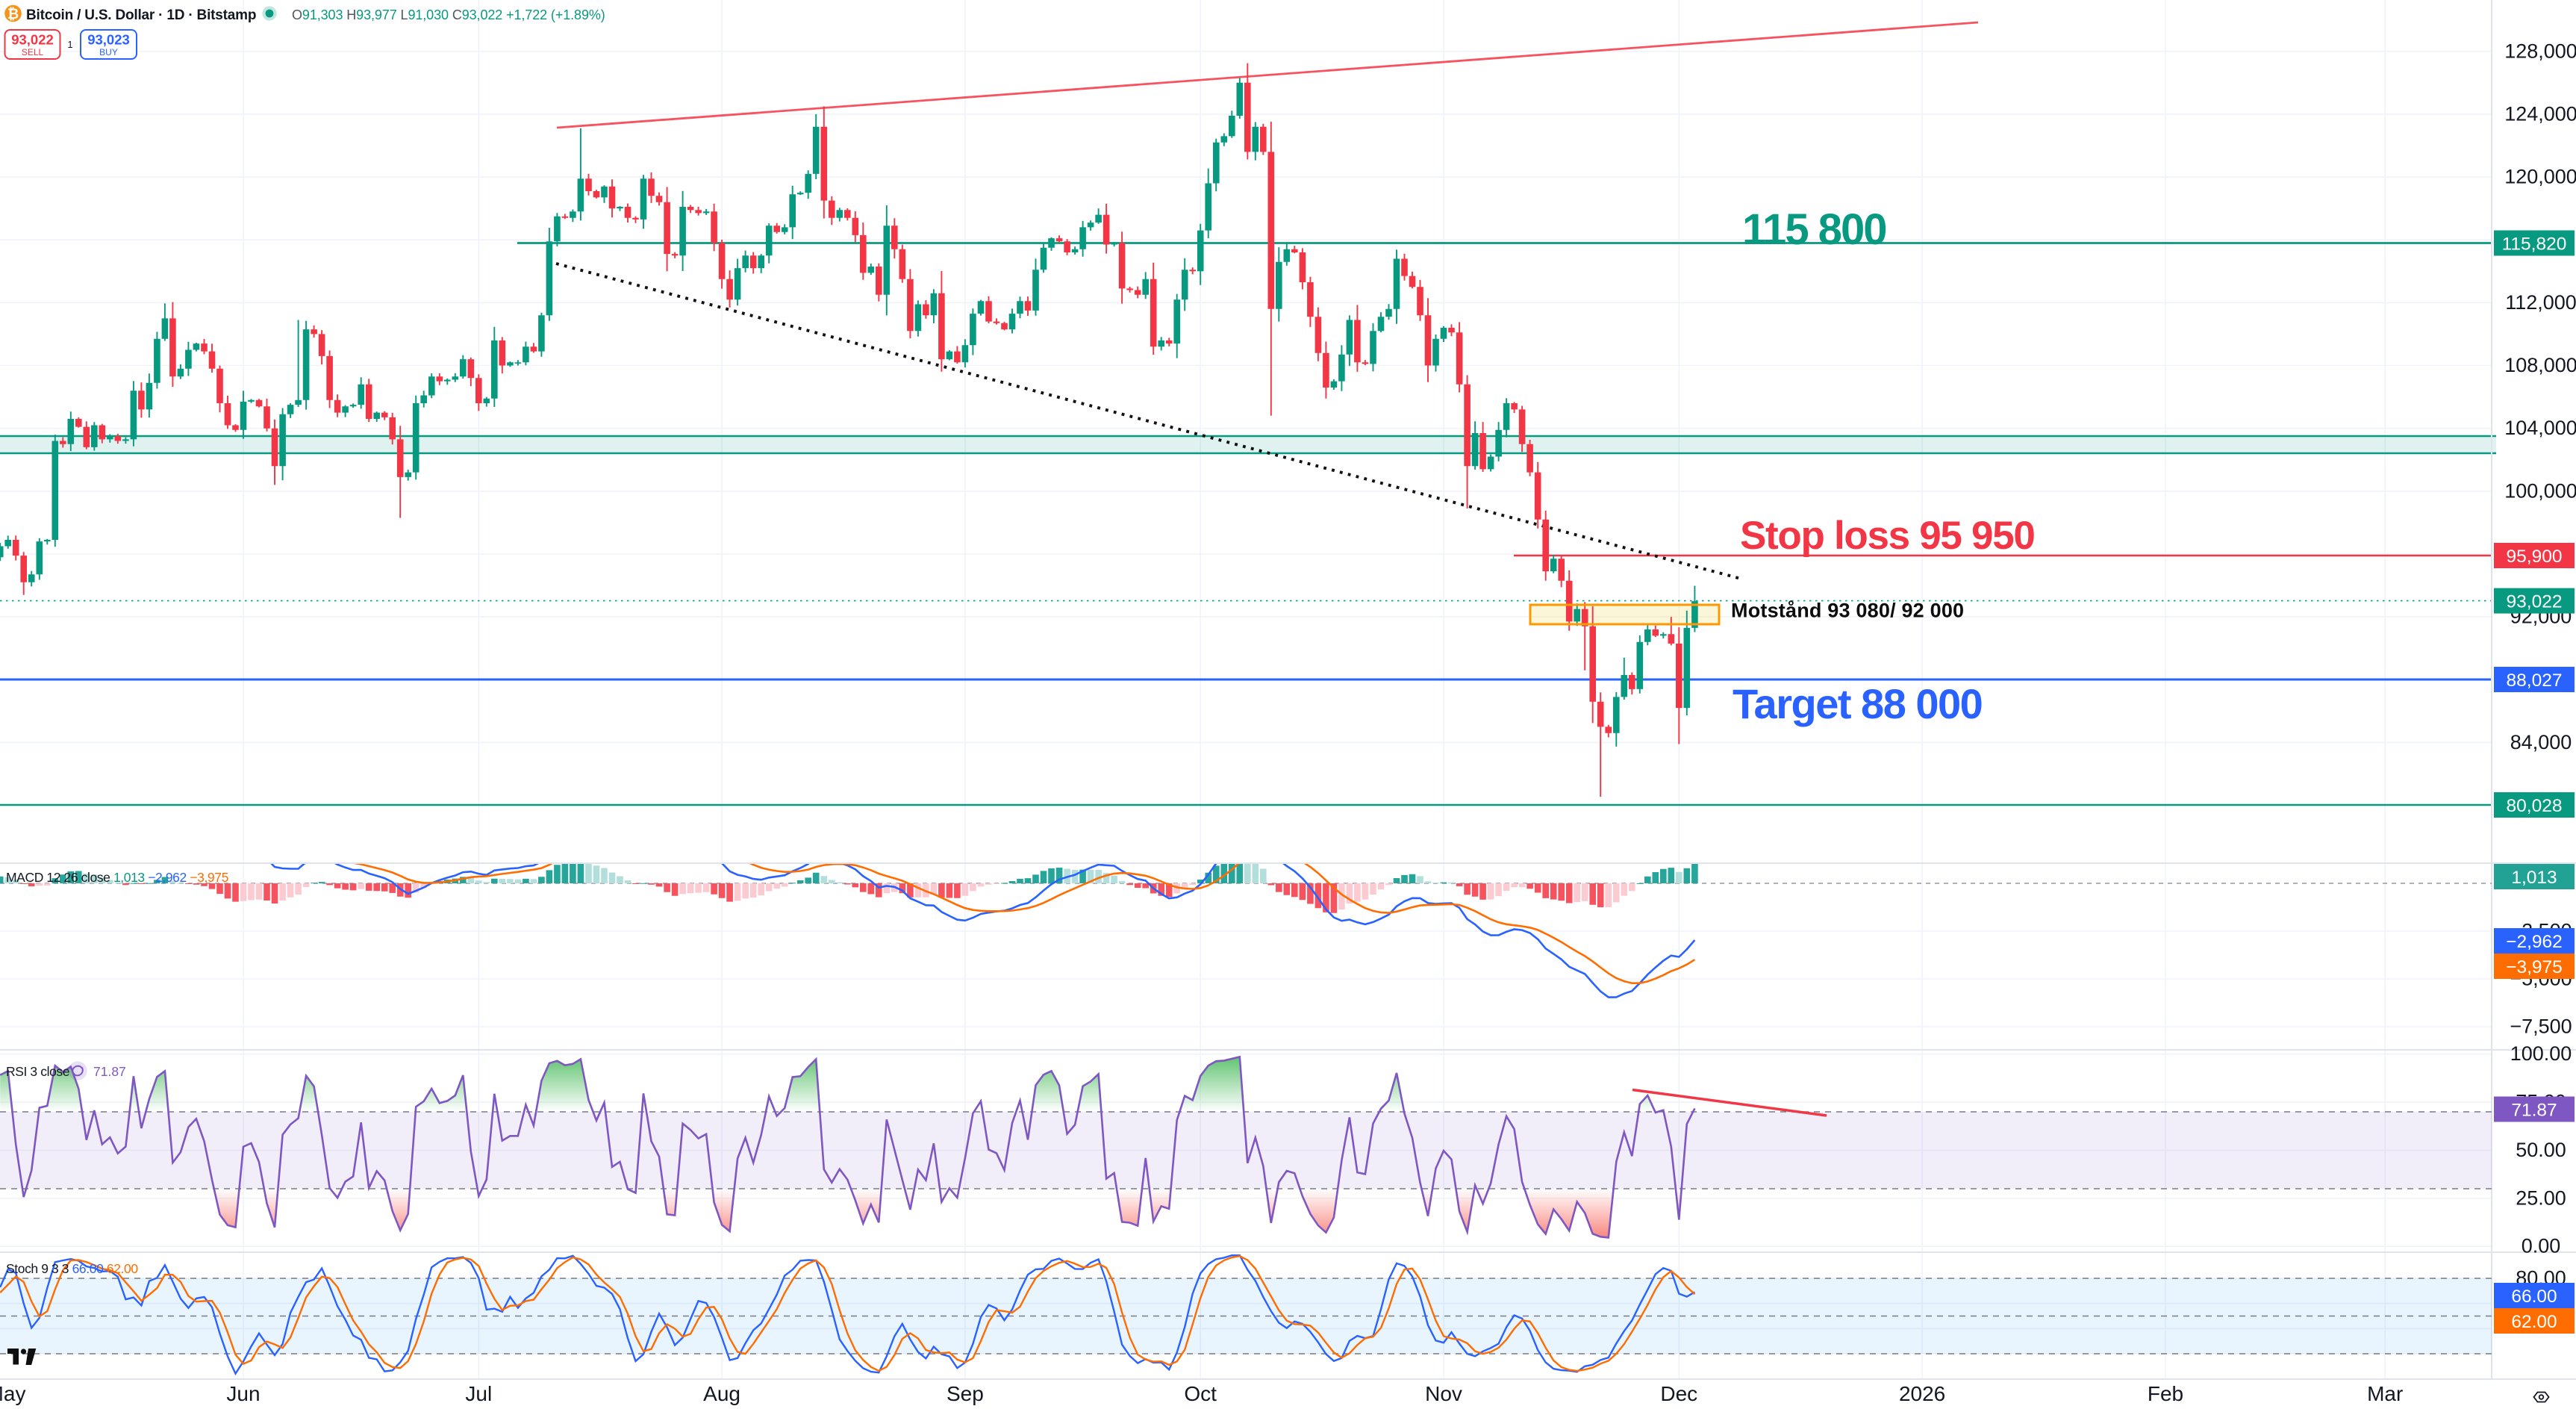 This screenshot has height=1409, width=2576. Describe the element at coordinates (2534, 878) in the screenshot. I see `svg-text: 1,013` at that location.